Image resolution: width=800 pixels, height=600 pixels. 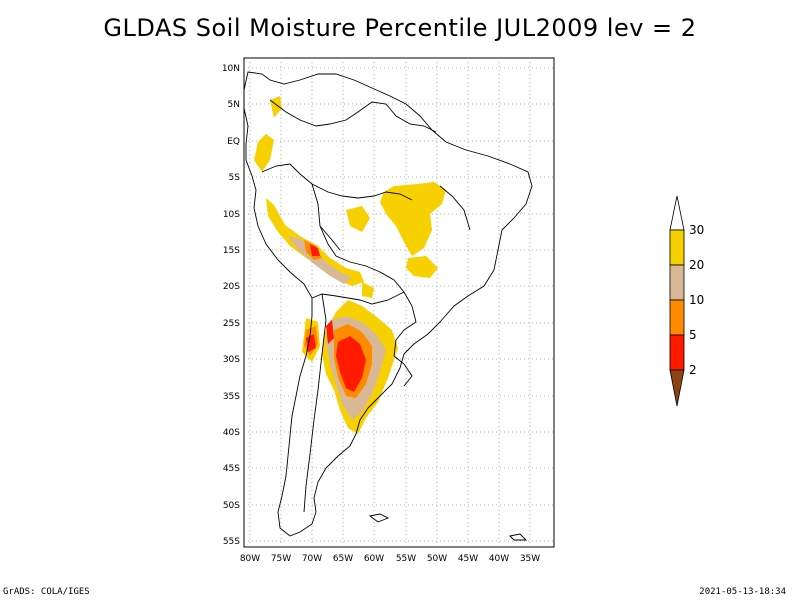 I want to click on lon-tick: 50W, so click(x=437, y=559).